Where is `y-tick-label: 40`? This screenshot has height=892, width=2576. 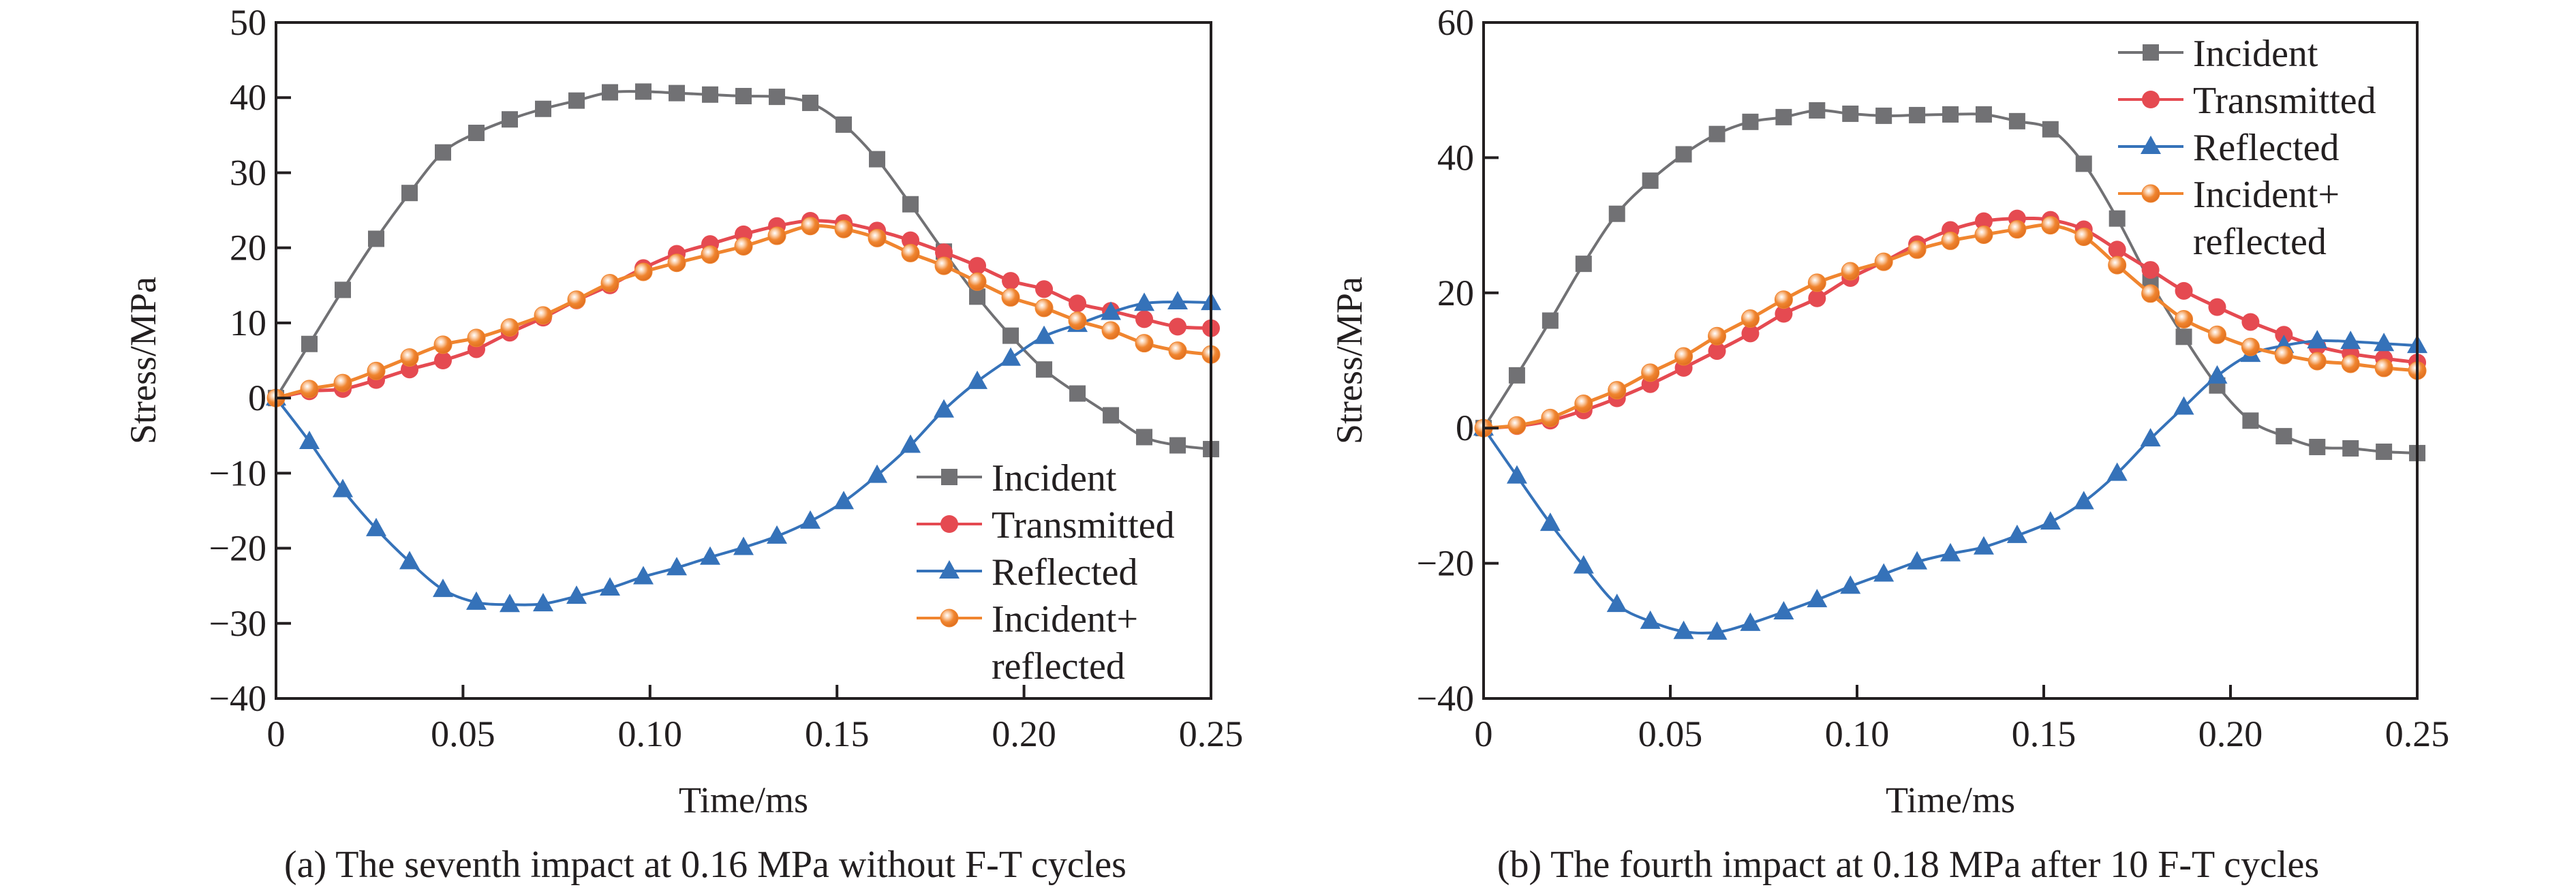 y-tick-label: 40 is located at coordinates (248, 98).